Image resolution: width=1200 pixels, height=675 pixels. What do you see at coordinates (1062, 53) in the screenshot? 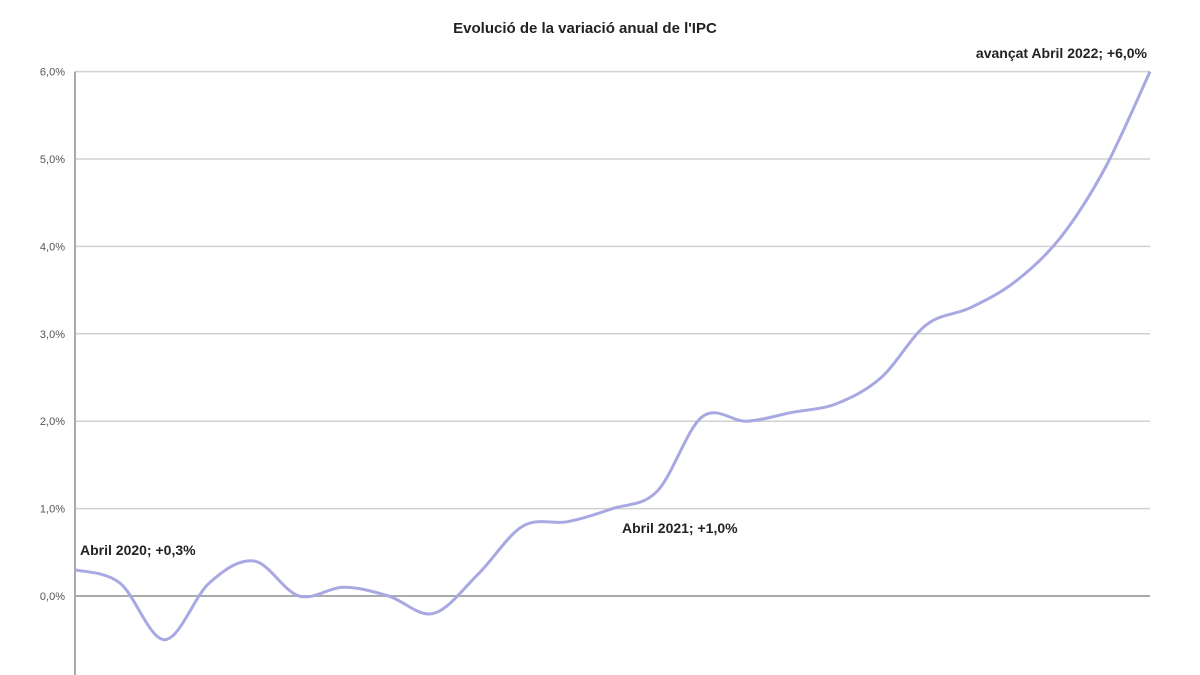
I see `annotation-label: avançat Abril 2022; +6,0%` at bounding box center [1062, 53].